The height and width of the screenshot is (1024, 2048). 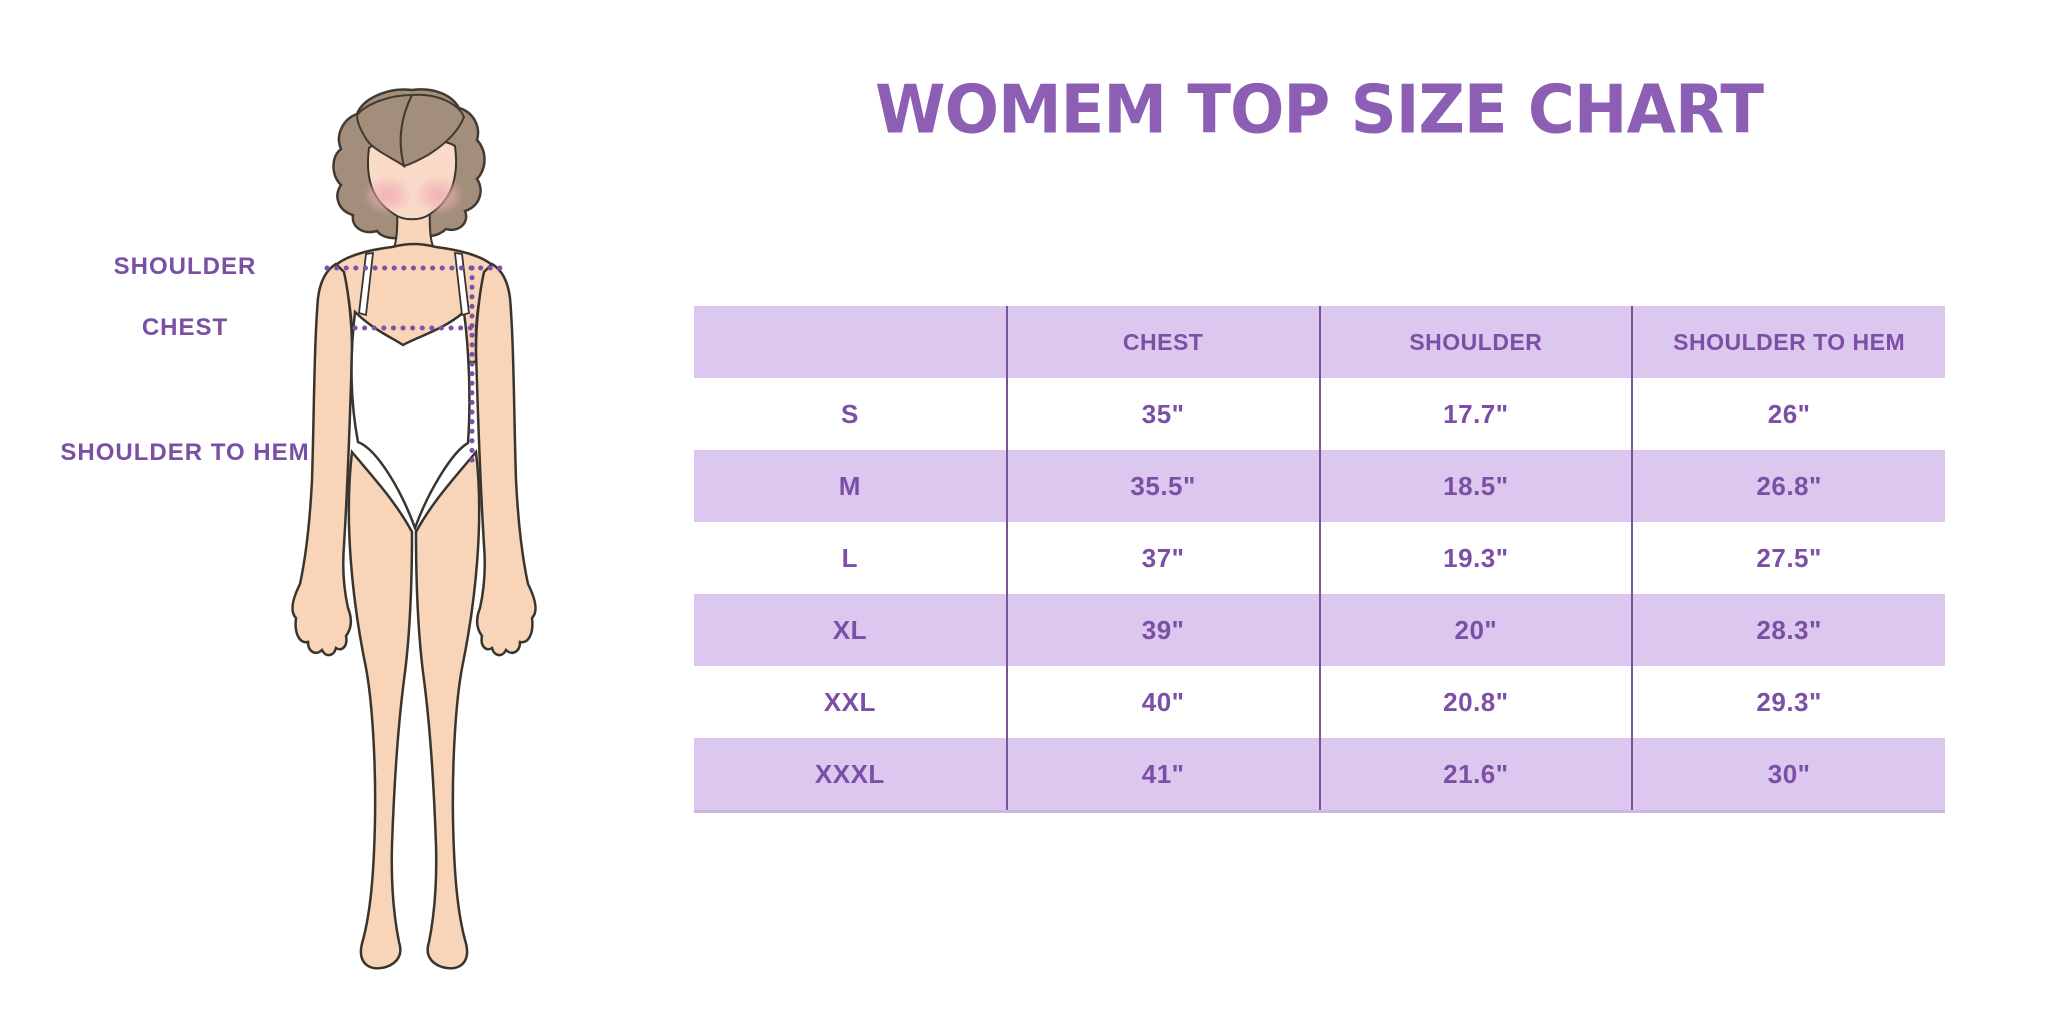 What do you see at coordinates (850, 414) in the screenshot?
I see `size-cell: S` at bounding box center [850, 414].